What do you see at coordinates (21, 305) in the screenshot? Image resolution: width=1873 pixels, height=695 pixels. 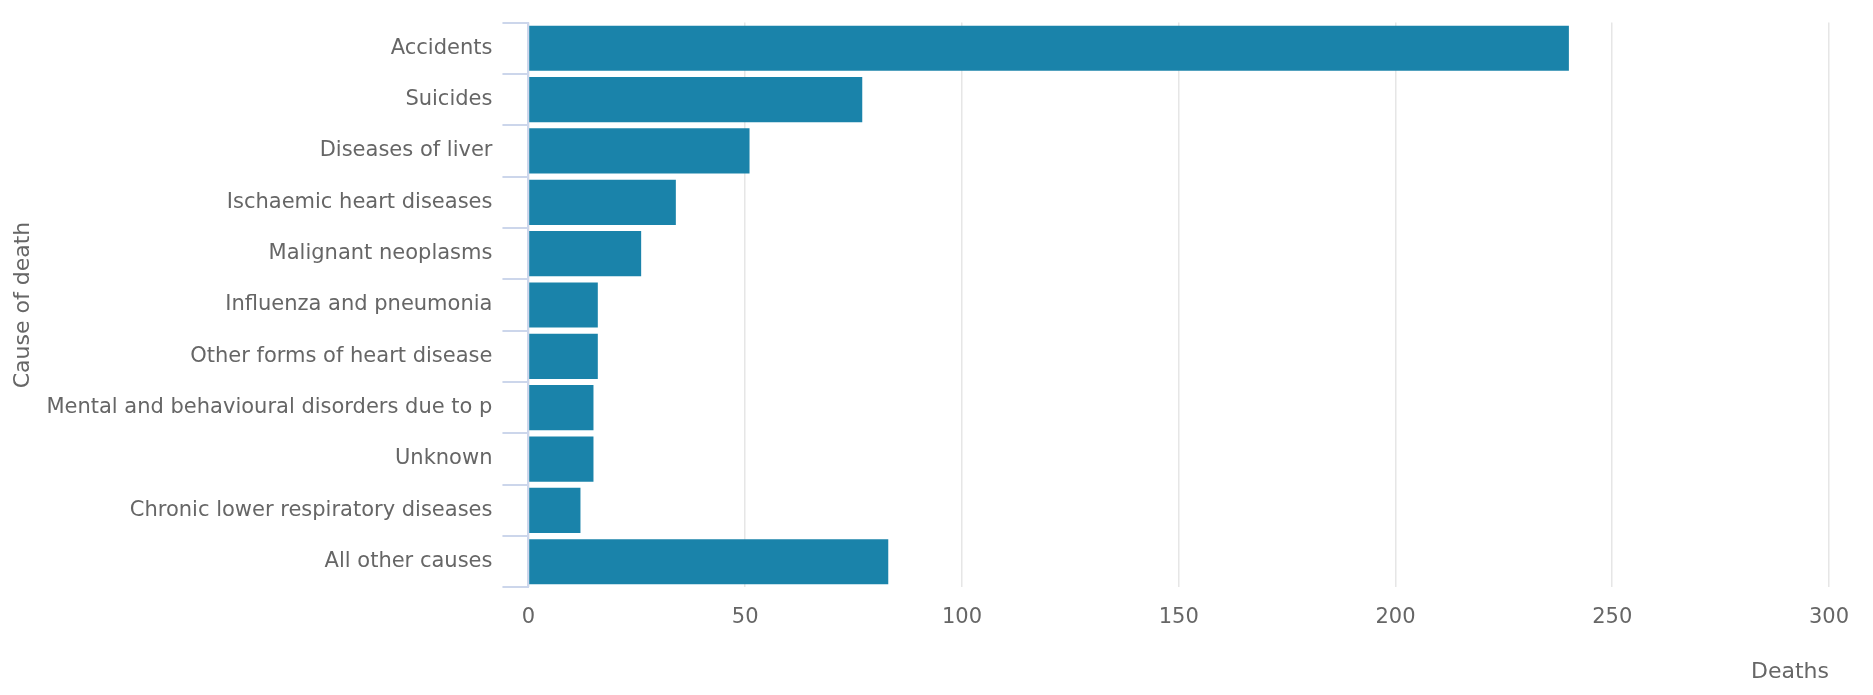 I see `y-axis-title: Cause of death` at bounding box center [21, 305].